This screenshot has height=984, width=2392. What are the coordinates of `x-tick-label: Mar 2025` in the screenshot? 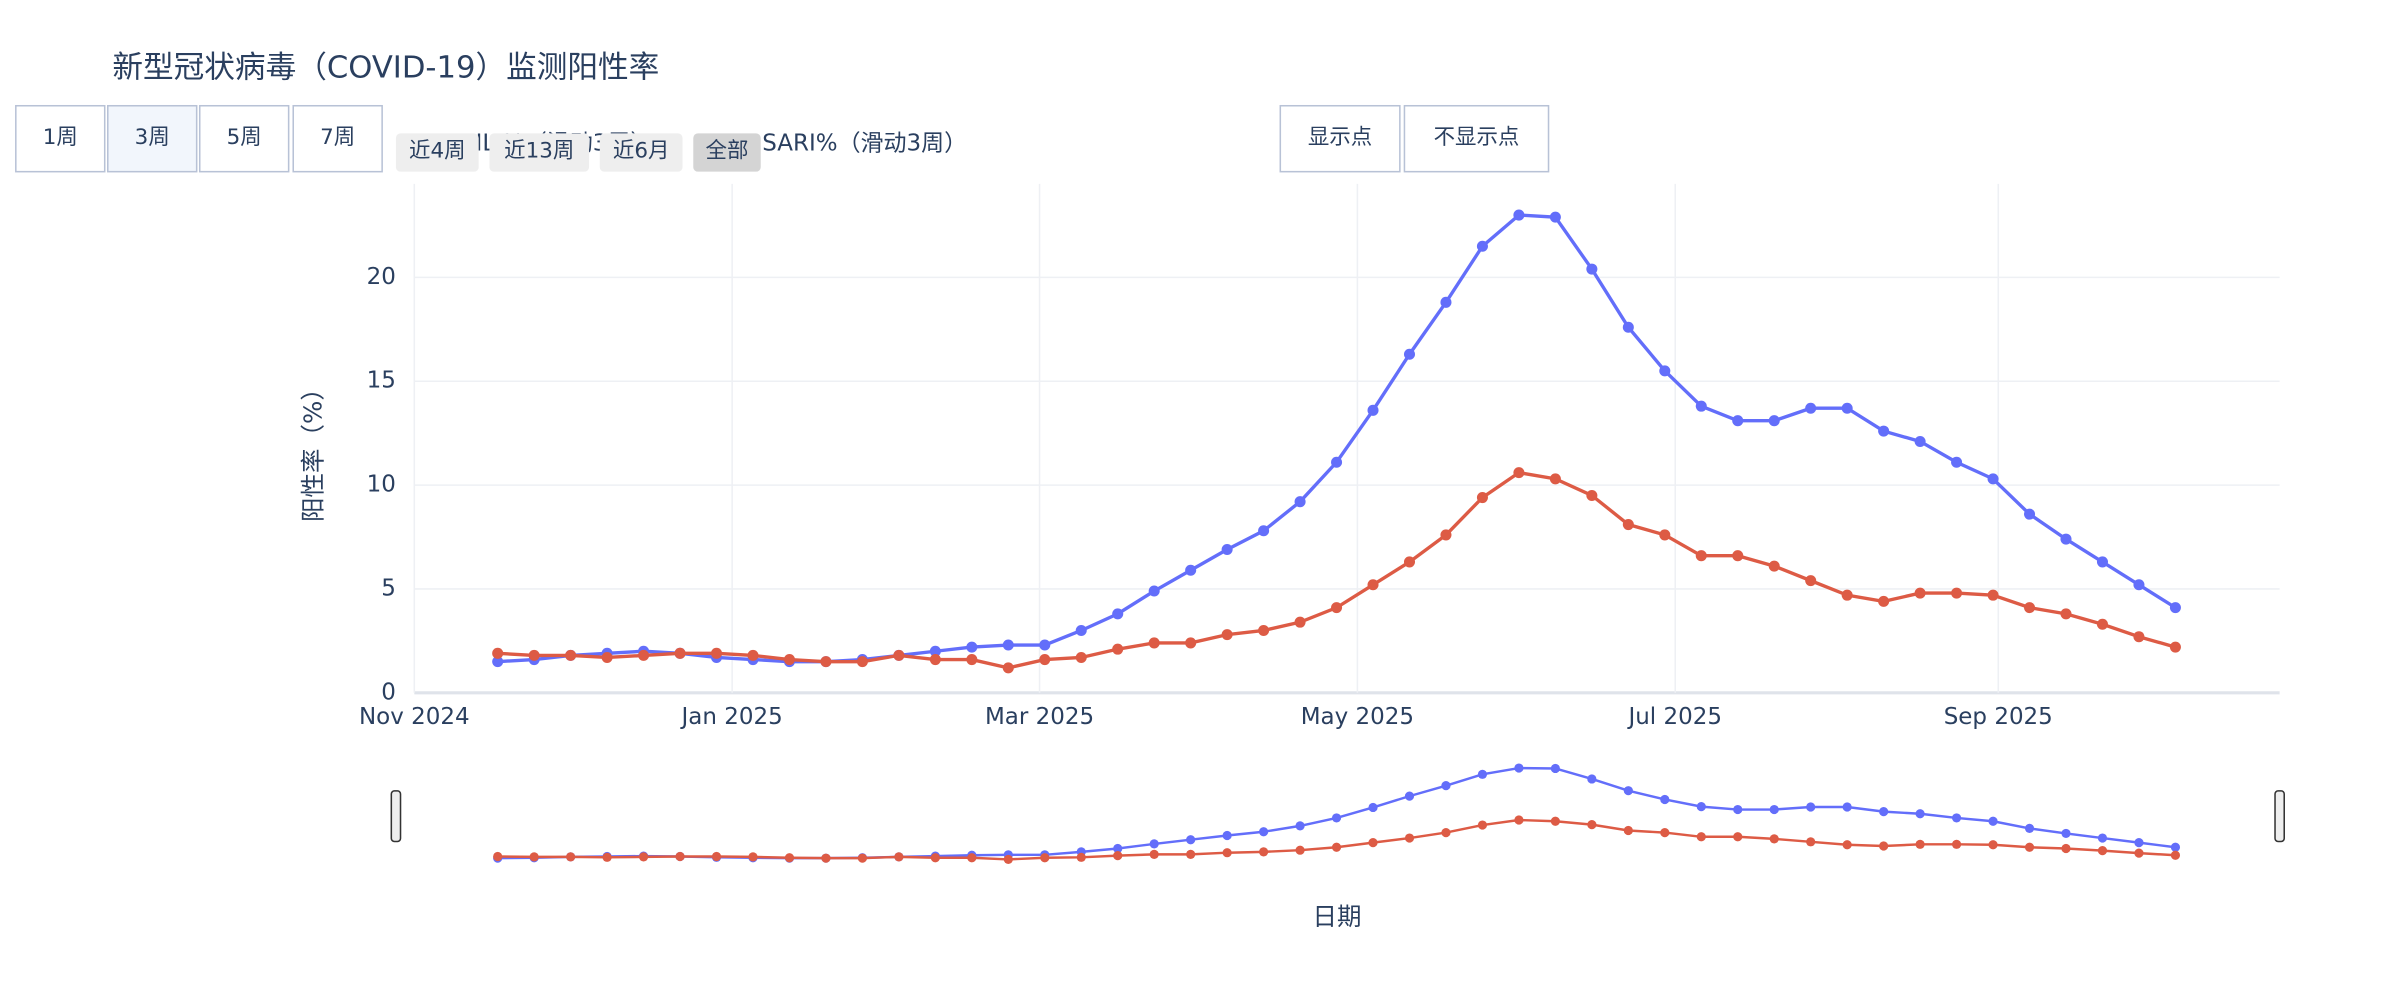 It's located at (1039, 717).